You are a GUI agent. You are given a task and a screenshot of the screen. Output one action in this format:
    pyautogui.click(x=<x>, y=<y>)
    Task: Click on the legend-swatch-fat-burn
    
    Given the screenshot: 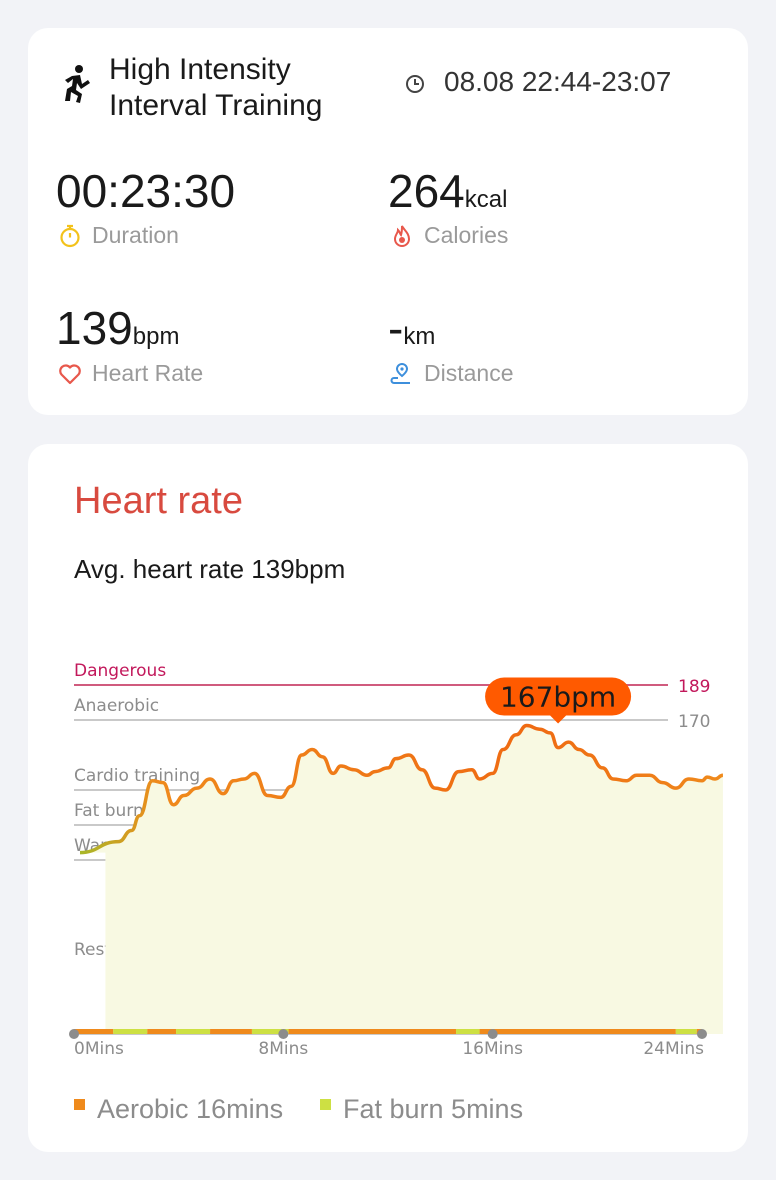 What is the action you would take?
    pyautogui.click(x=325, y=1104)
    